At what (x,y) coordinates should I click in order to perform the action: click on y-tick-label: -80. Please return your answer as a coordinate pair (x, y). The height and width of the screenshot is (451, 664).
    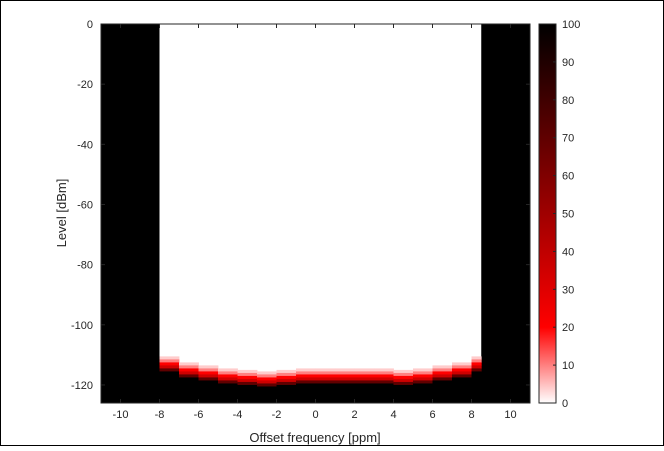
    Looking at the image, I should click on (85, 266).